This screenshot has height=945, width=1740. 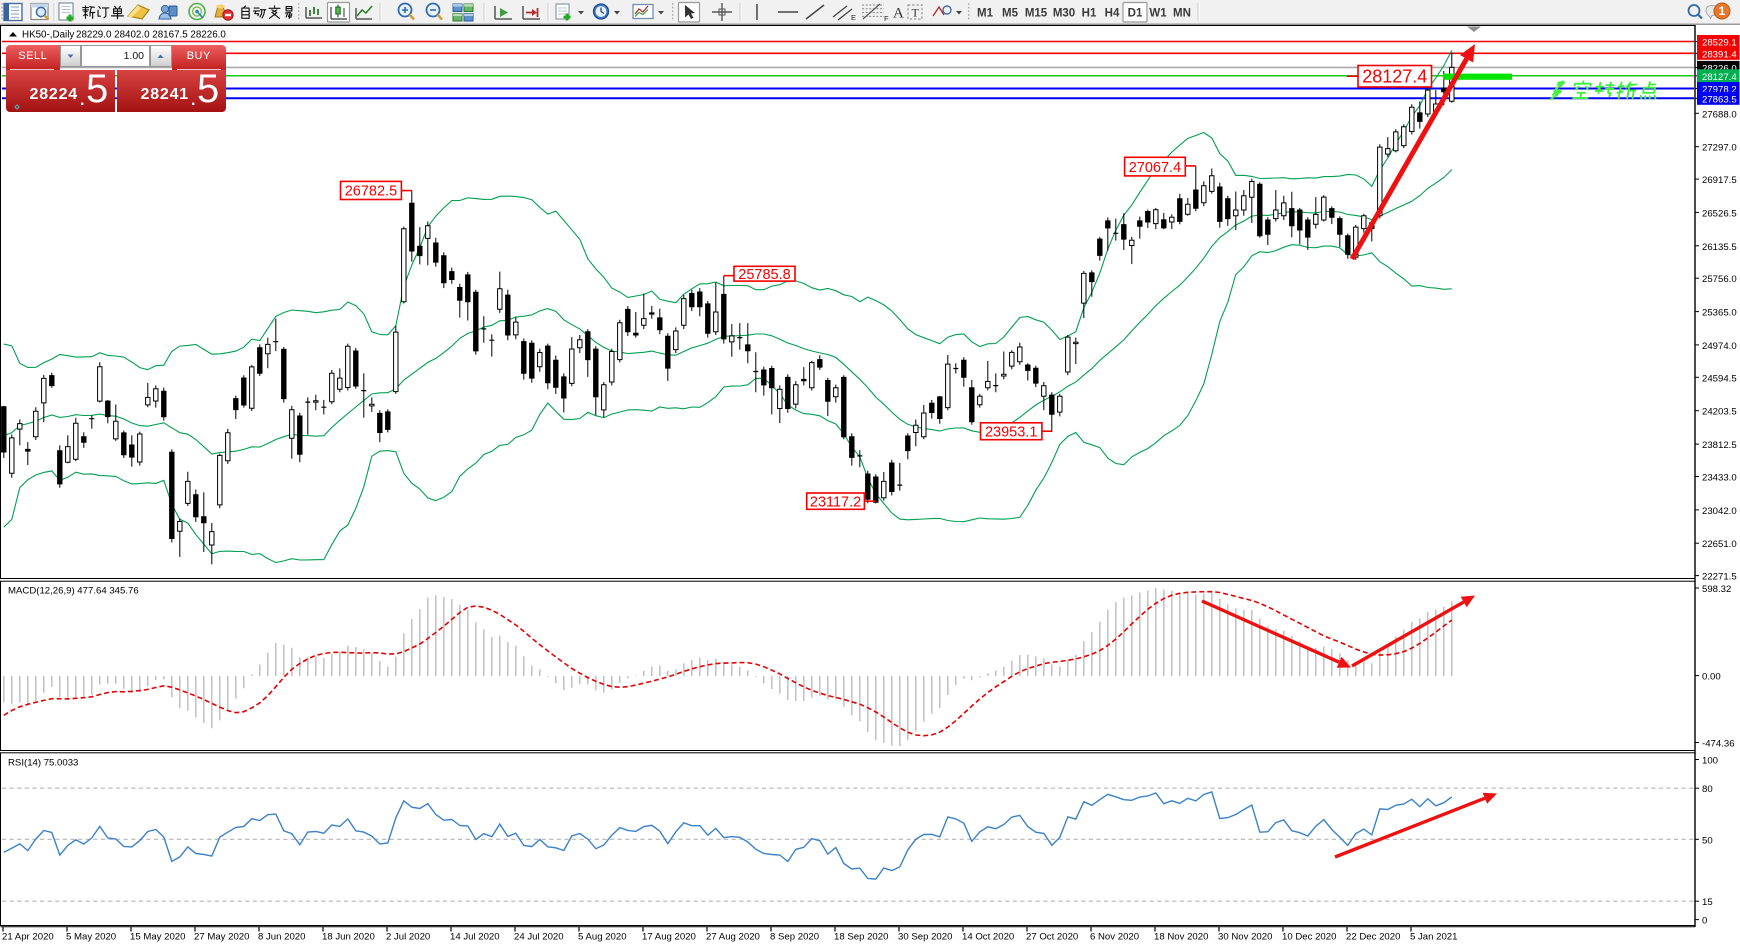 What do you see at coordinates (1433, 937) in the screenshot?
I see `svg-text: 5 Jan 2021` at bounding box center [1433, 937].